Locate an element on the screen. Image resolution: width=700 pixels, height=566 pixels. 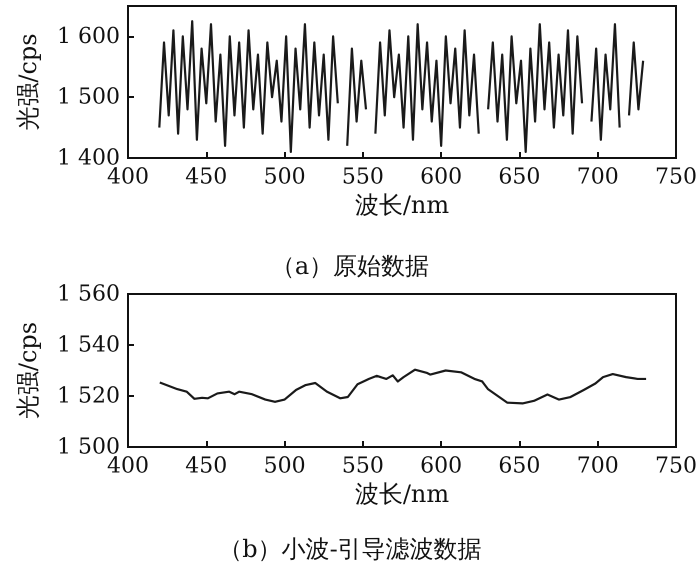
line-series is located at coordinates (403, 386).